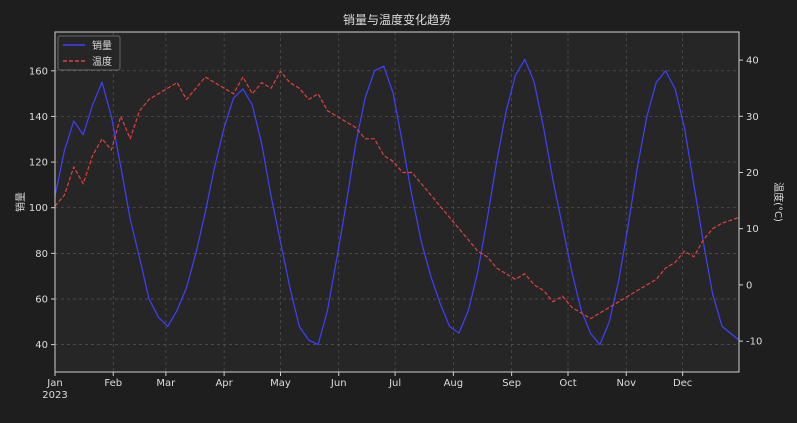 This screenshot has width=797, height=423. Describe the element at coordinates (752, 61) in the screenshot. I see `y2-tick-label: 40` at that location.